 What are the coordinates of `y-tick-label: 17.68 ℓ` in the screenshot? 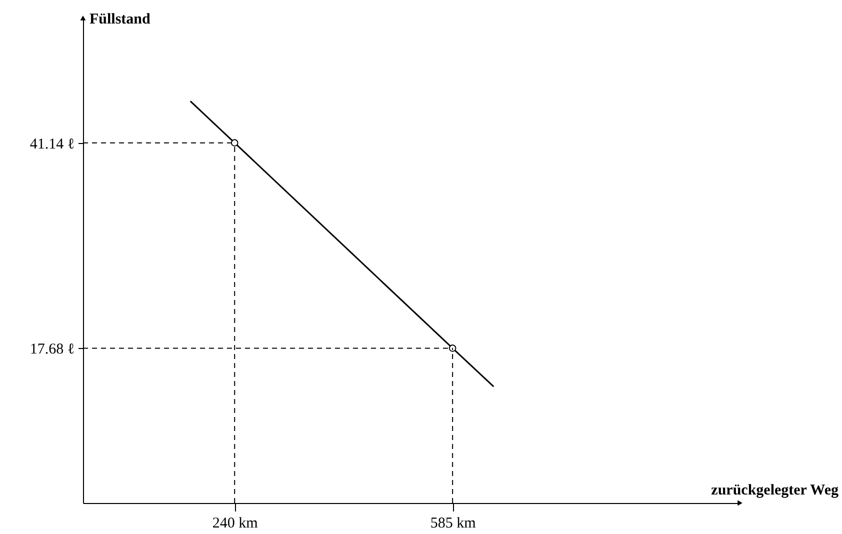 It's located at (52, 350).